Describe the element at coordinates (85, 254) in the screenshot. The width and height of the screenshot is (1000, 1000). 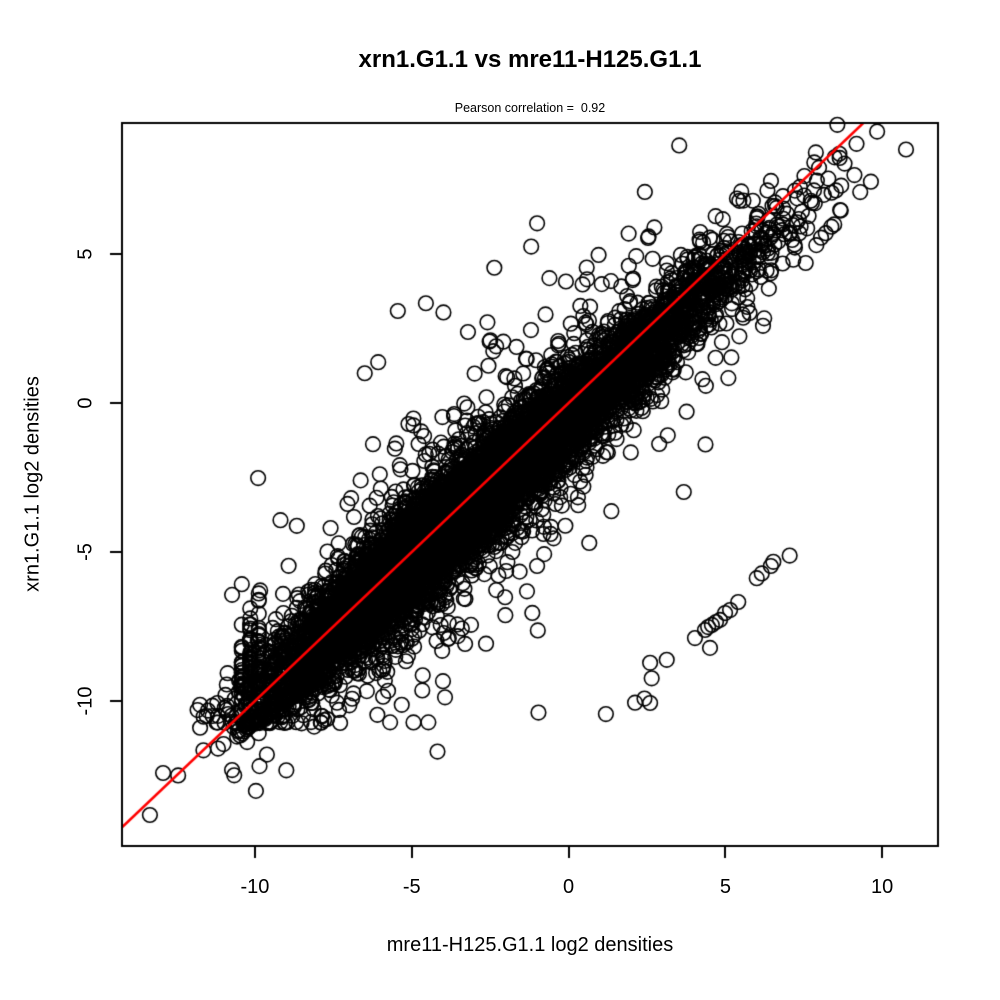
I see `y-tick-label: 5` at that location.